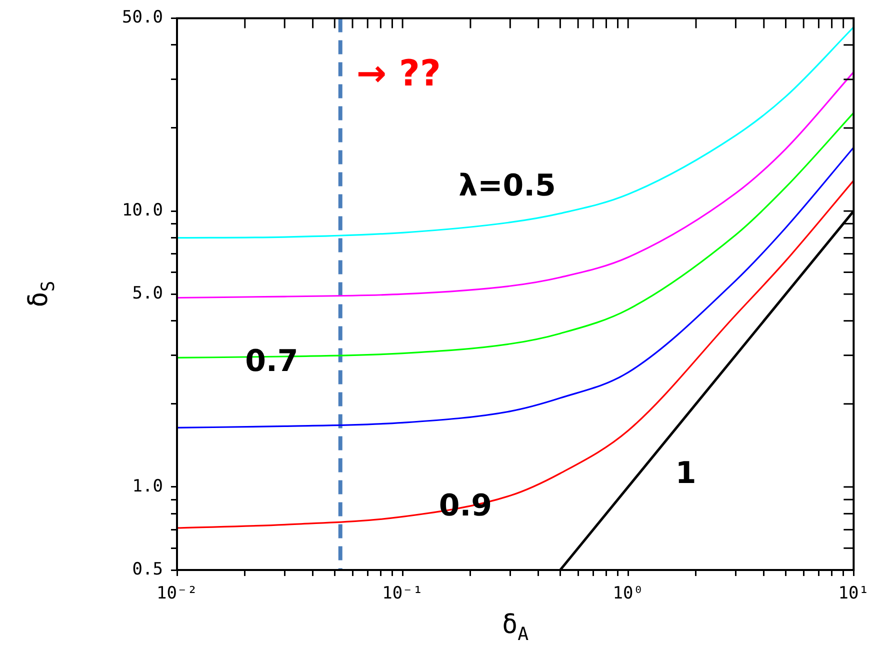 The image size is (877, 647). Describe the element at coordinates (628, 594) in the screenshot. I see `x-tick-label: 10⁰` at that location.